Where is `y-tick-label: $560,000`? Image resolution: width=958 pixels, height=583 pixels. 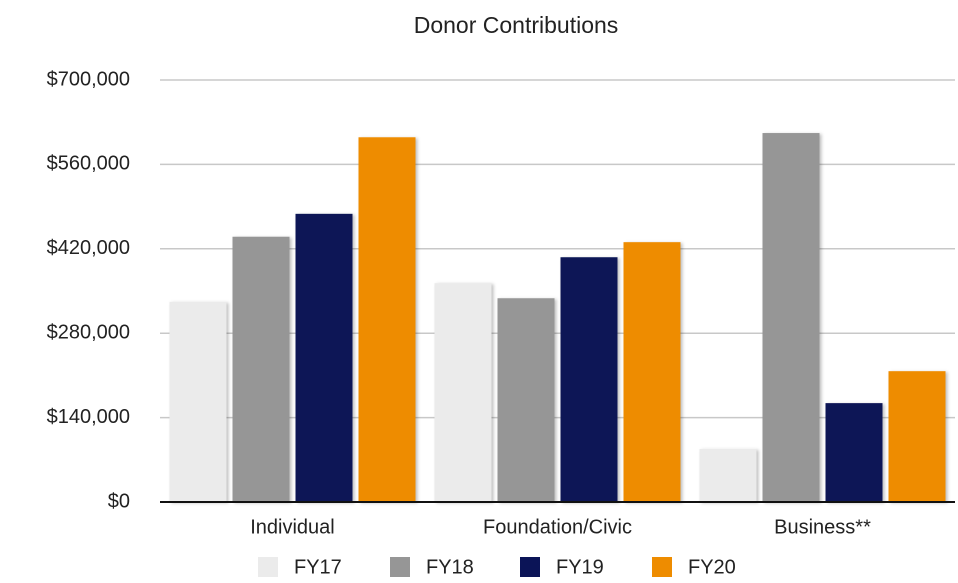
y-tick-label: $560,000 is located at coordinates (88, 164).